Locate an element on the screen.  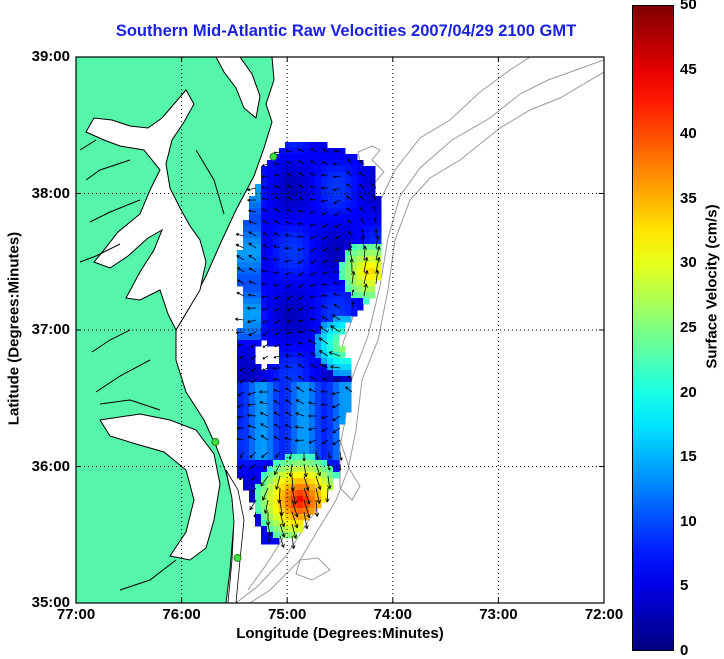
x-tick-label: 77:00 is located at coordinates (76, 614).